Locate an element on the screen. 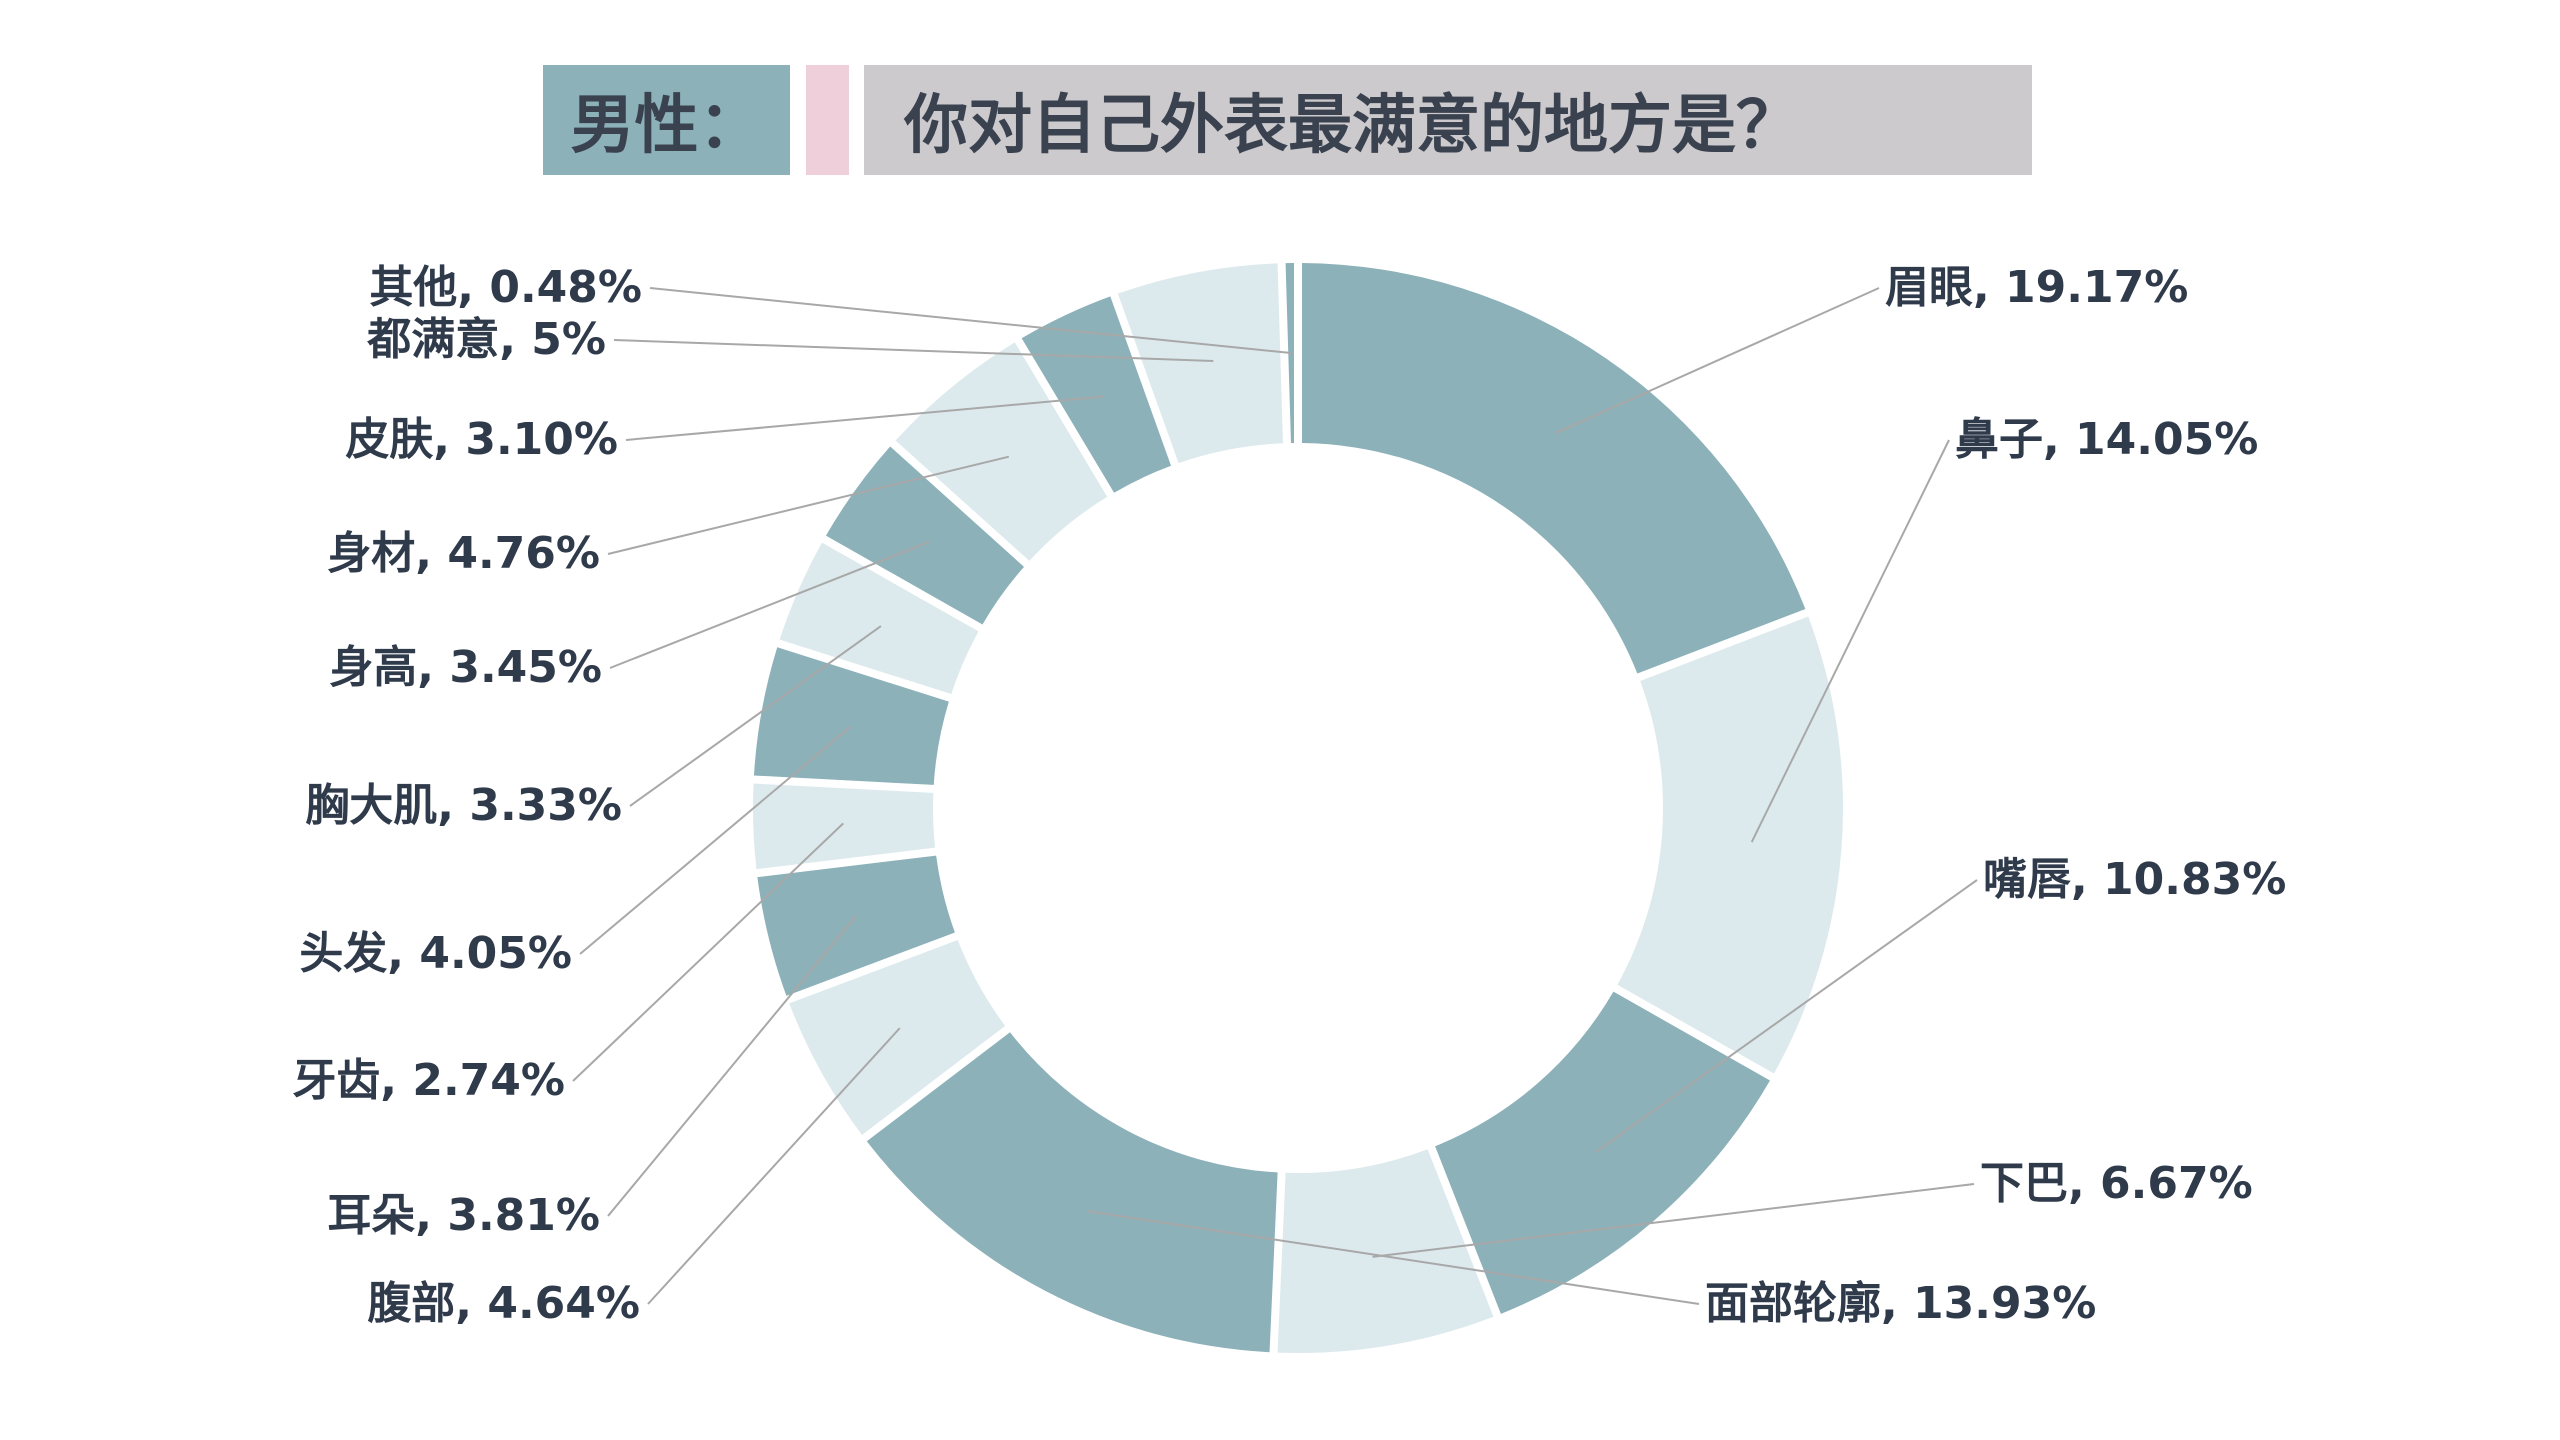  slice-label: 其他, 0.48% is located at coordinates (505, 287).